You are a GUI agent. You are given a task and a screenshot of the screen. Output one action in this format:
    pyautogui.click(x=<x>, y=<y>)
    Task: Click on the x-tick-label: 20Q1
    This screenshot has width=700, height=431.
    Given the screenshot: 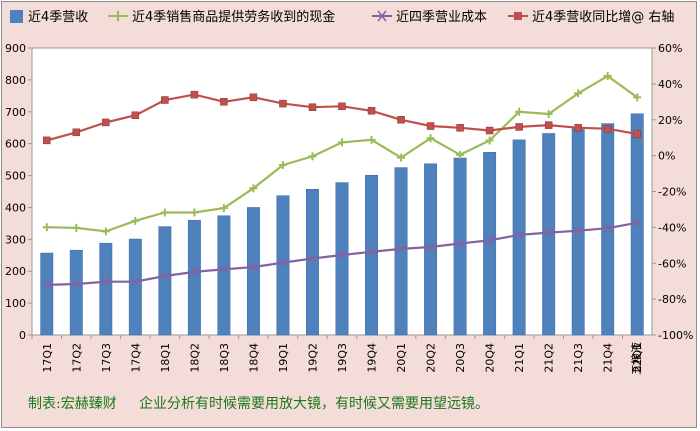 What is the action you would take?
    pyautogui.click(x=401, y=358)
    